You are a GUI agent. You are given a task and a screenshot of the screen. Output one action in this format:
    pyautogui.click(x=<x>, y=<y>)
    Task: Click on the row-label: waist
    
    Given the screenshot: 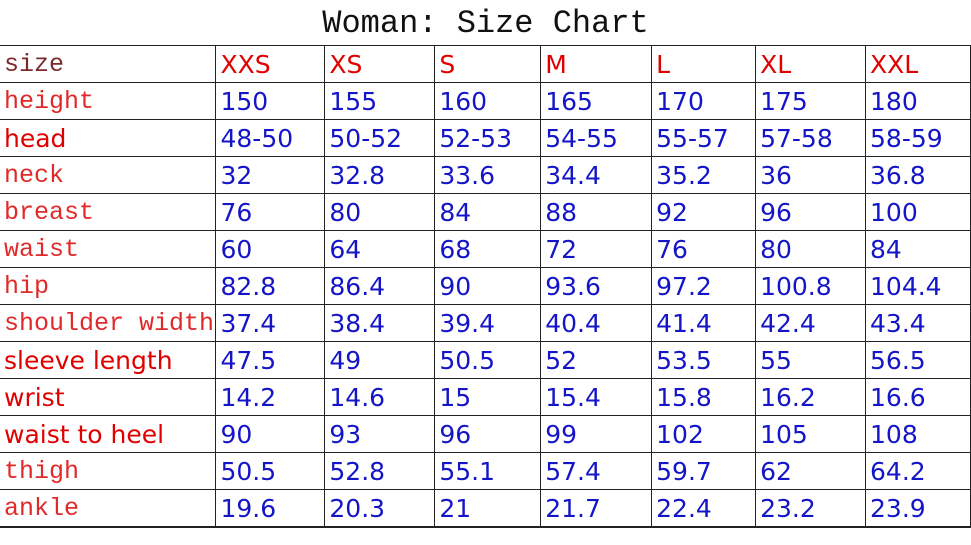 What is the action you would take?
    pyautogui.click(x=108, y=249)
    